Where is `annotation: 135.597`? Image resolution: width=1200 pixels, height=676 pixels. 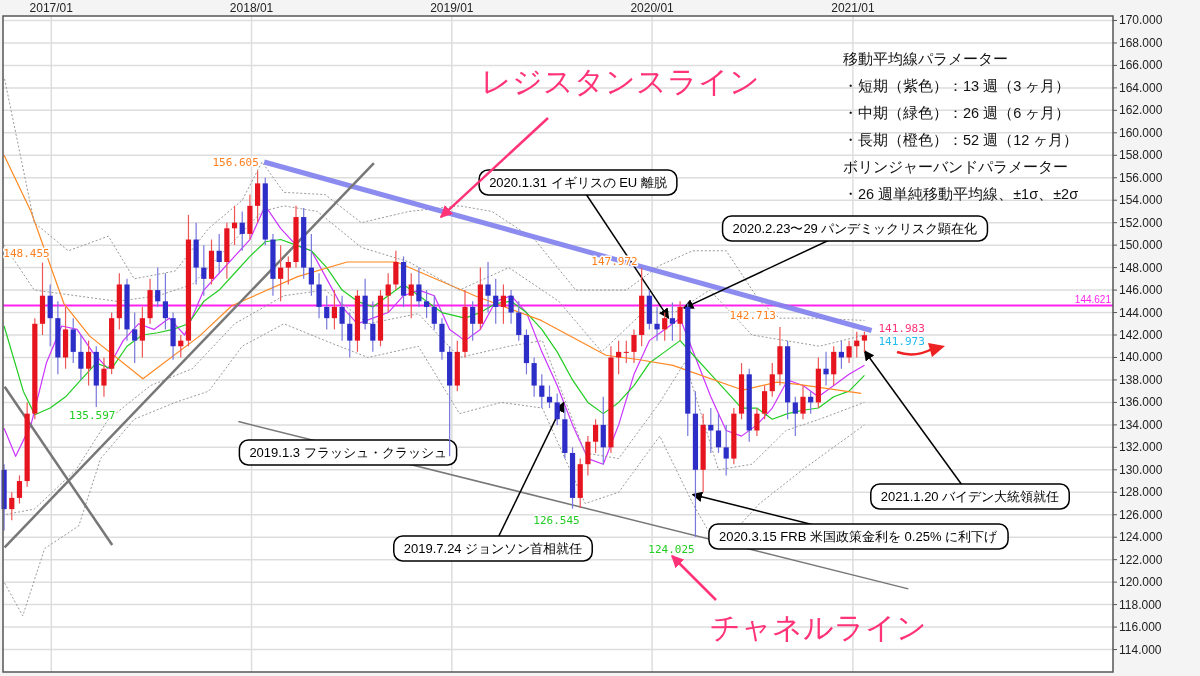
annotation: 135.597 is located at coordinates (92, 415).